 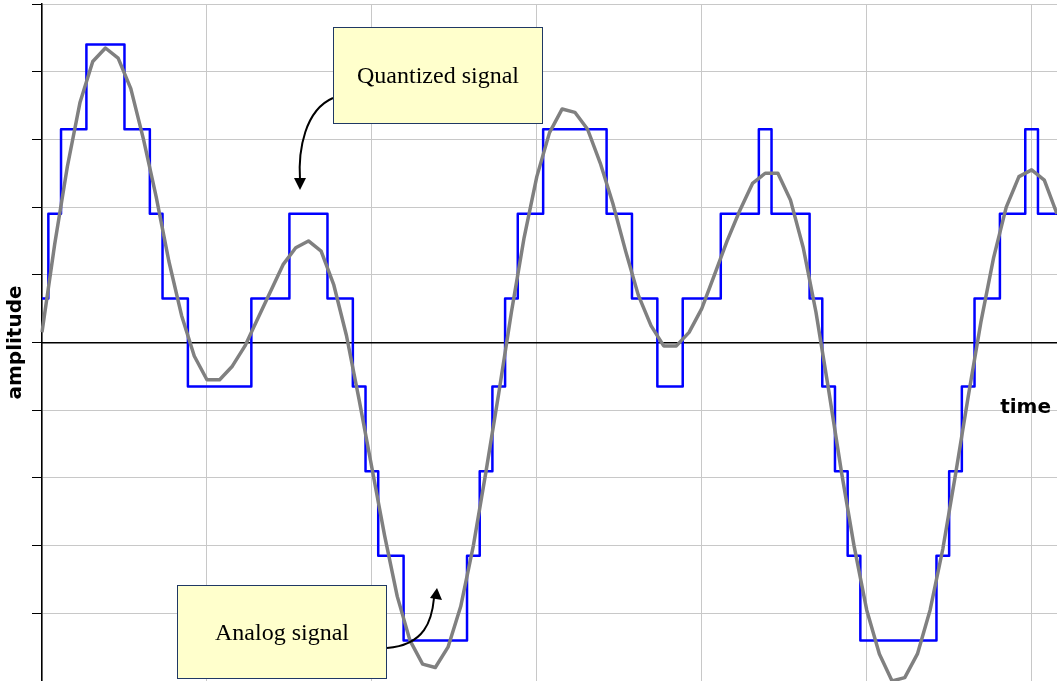 What do you see at coordinates (14, 342) in the screenshot?
I see `y-axis-title: amplitude` at bounding box center [14, 342].